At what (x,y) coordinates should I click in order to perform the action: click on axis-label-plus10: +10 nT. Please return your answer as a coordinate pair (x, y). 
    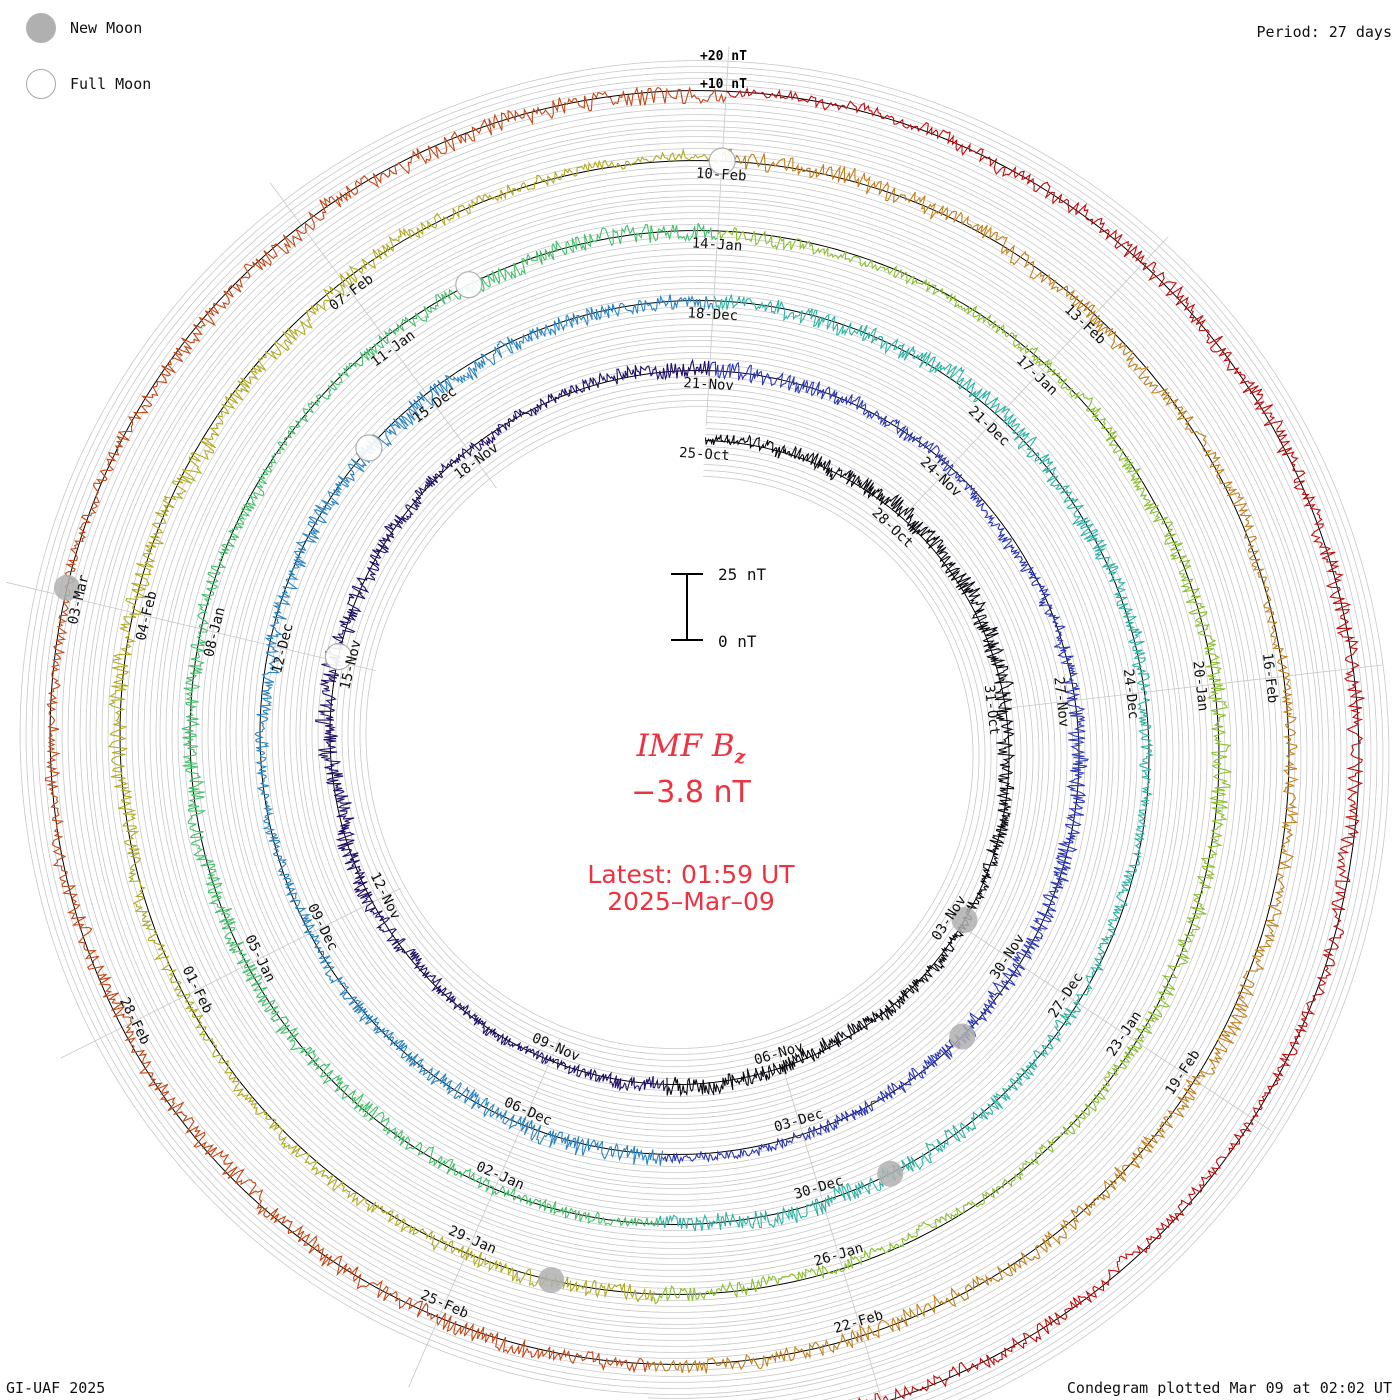
    Looking at the image, I should click on (723, 84).